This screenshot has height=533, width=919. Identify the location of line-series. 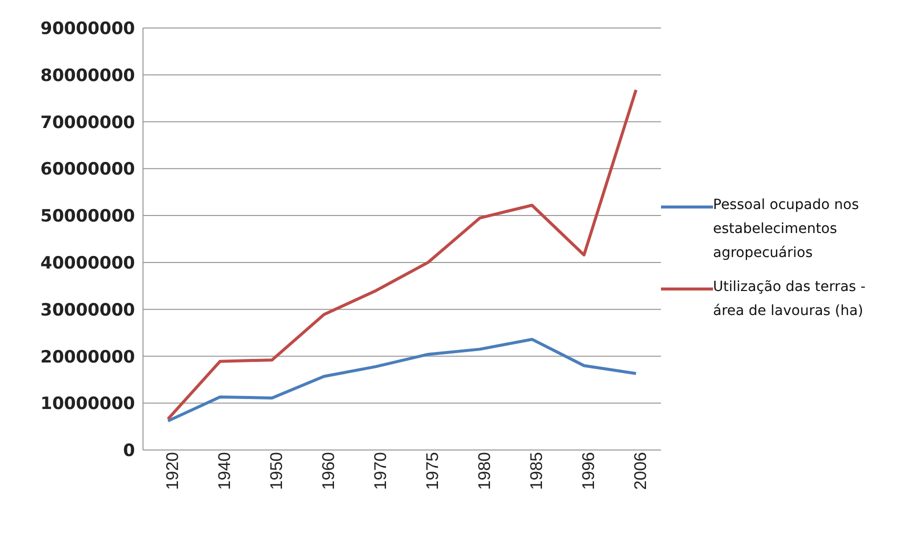
(402, 380).